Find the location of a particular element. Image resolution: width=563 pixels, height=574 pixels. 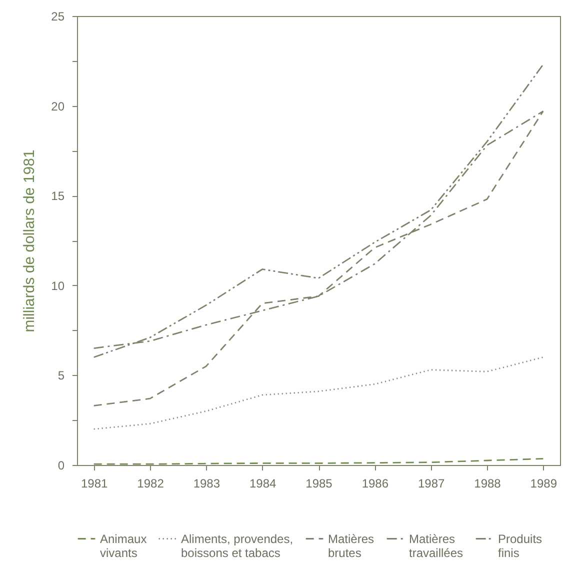

y-tick-label: 10 is located at coordinates (58, 285).